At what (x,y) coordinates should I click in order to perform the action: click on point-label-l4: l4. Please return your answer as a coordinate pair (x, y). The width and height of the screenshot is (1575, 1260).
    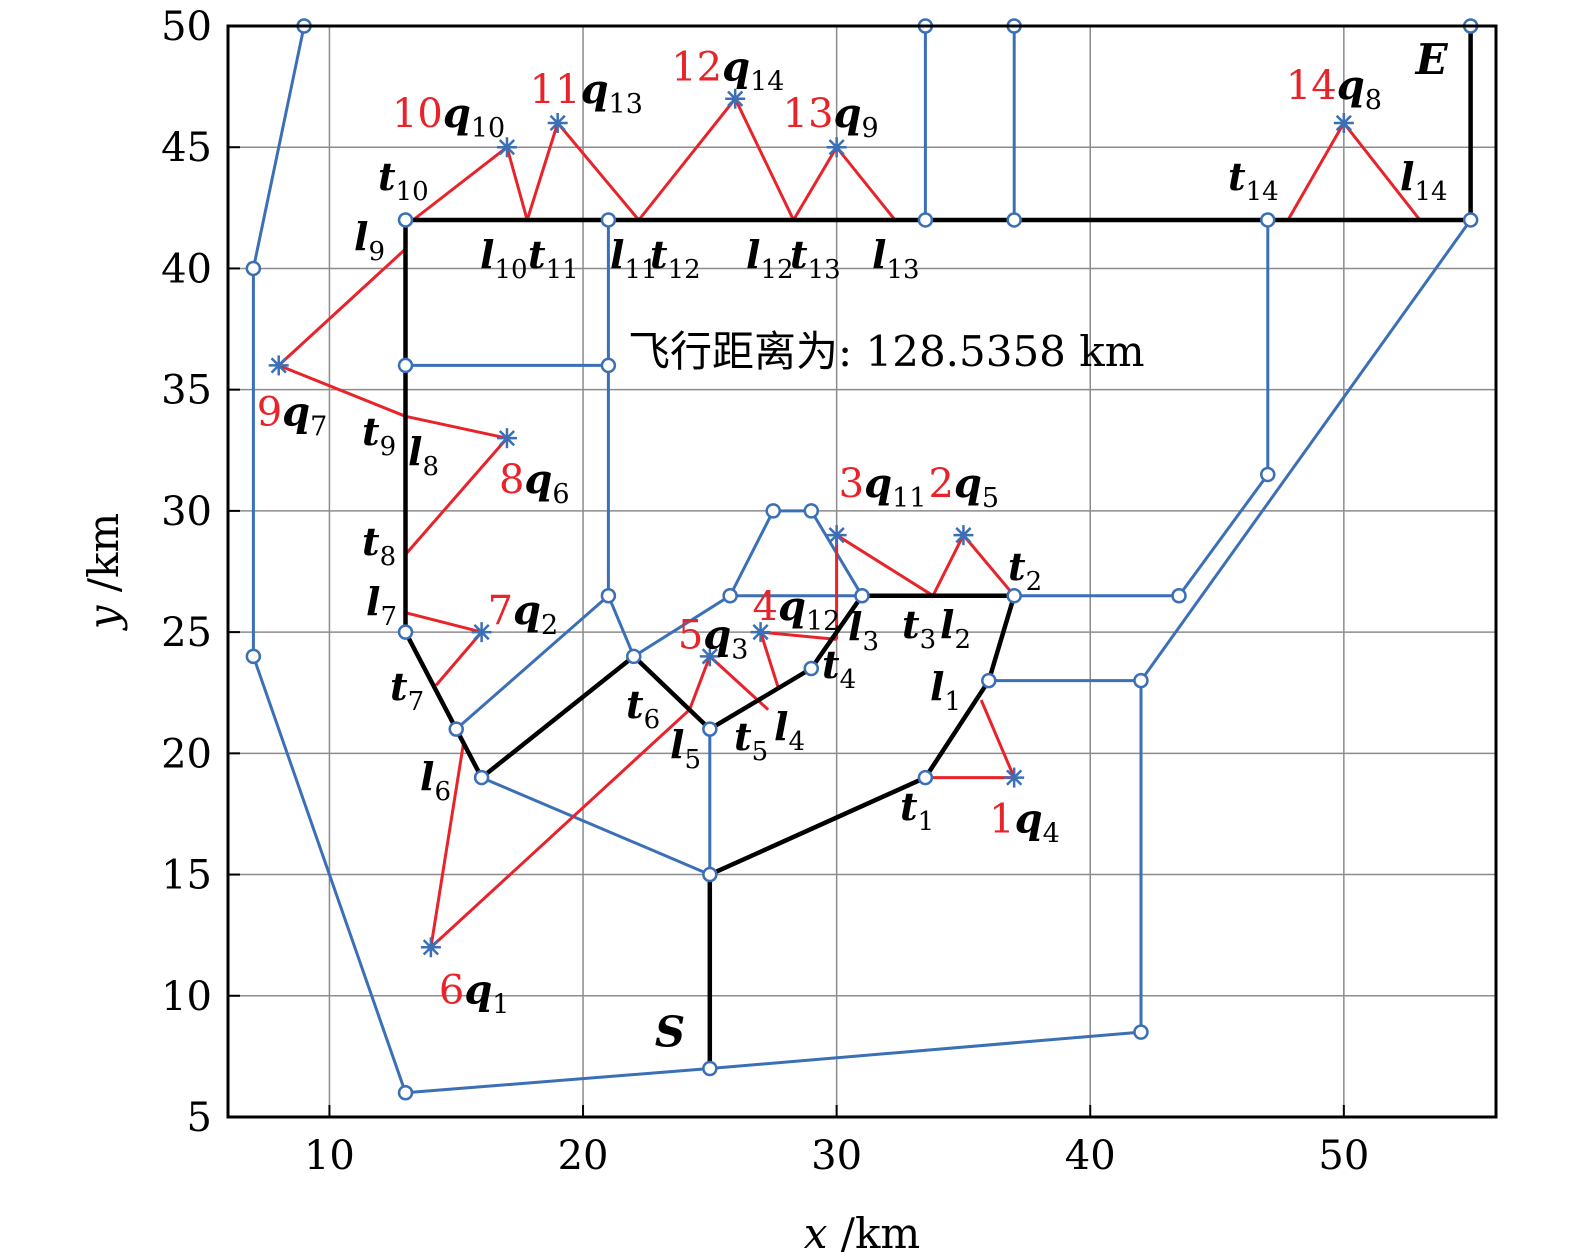
    Looking at the image, I should click on (789, 730).